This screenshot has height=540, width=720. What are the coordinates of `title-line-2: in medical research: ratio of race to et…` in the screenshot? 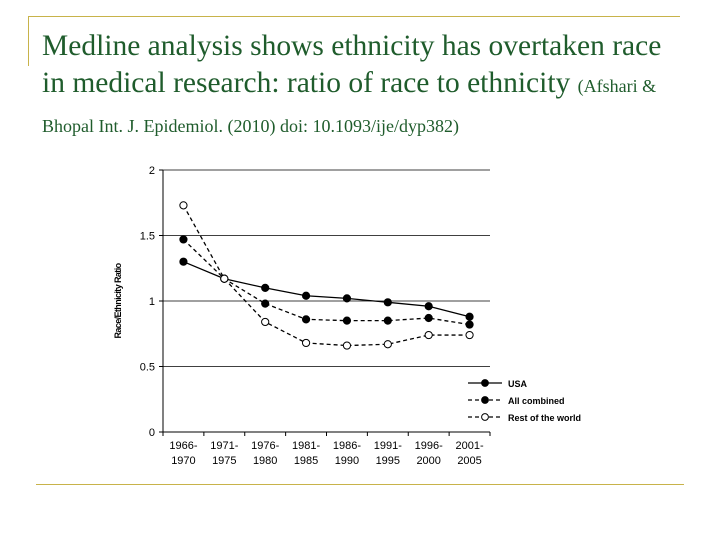 It's located at (306, 83).